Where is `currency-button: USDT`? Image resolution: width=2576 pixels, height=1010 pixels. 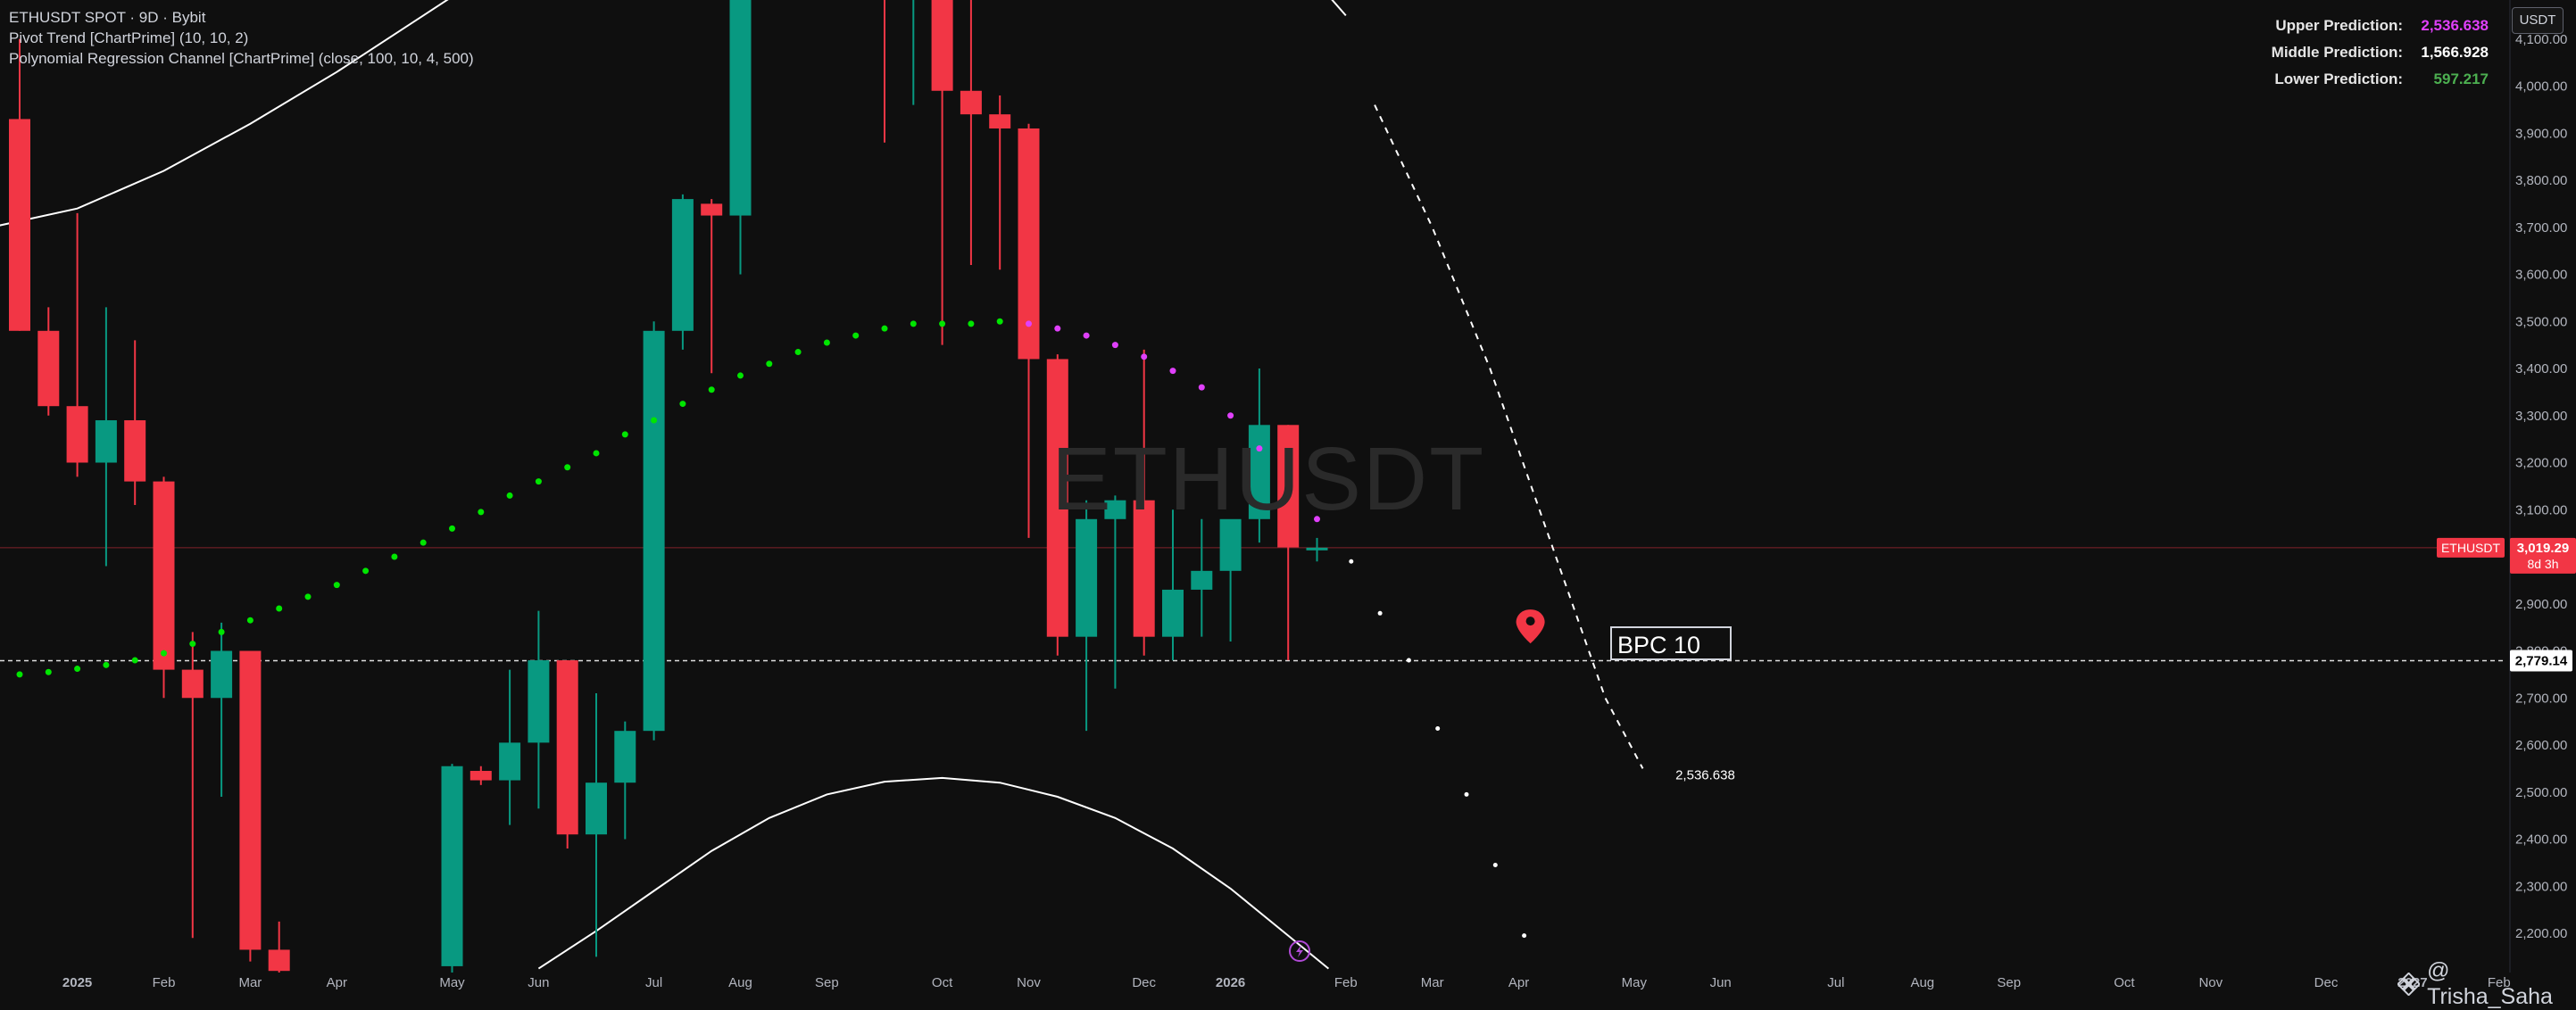 currency-button: USDT is located at coordinates (2538, 21).